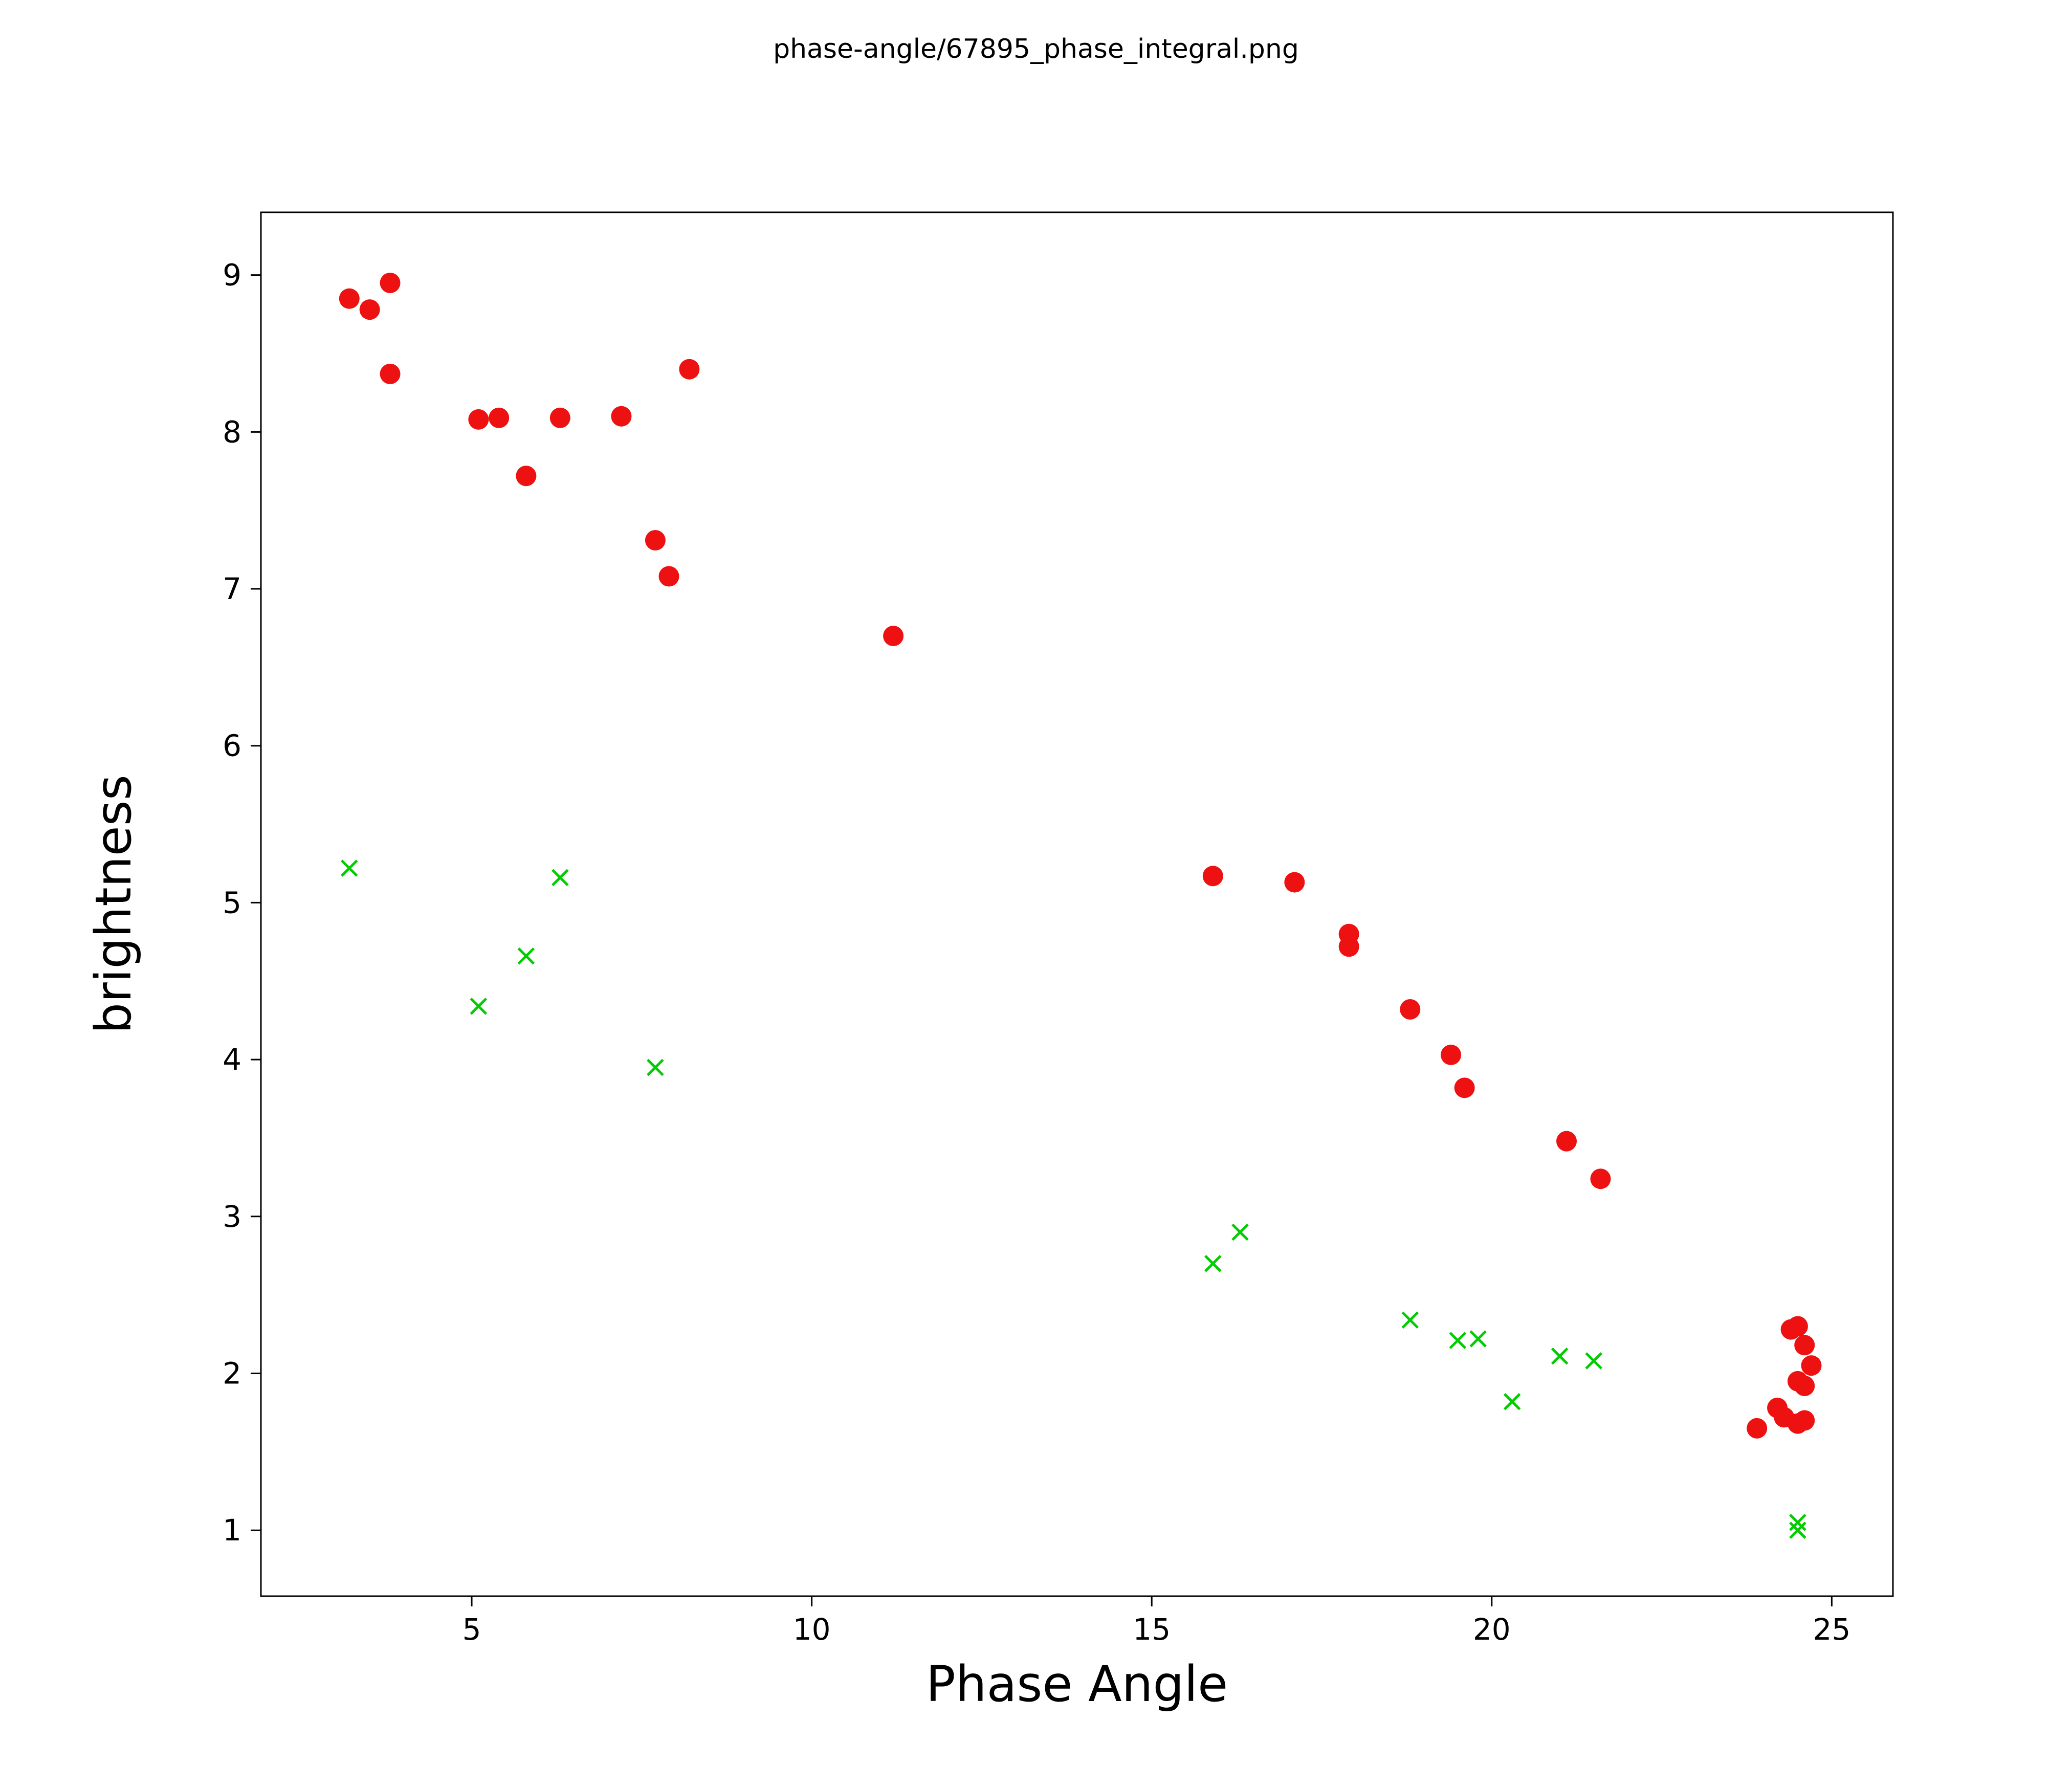  I want to click on y-tick-label: 2, so click(232, 1373).